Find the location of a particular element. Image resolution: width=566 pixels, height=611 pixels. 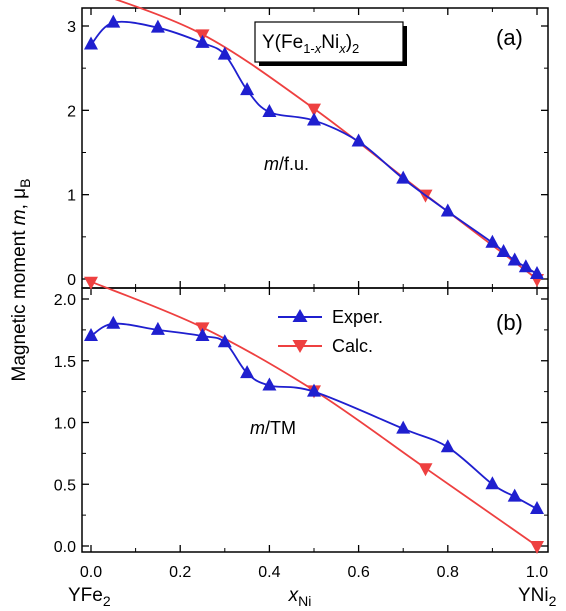

legend-exper-label: Exper. is located at coordinates (357, 317).